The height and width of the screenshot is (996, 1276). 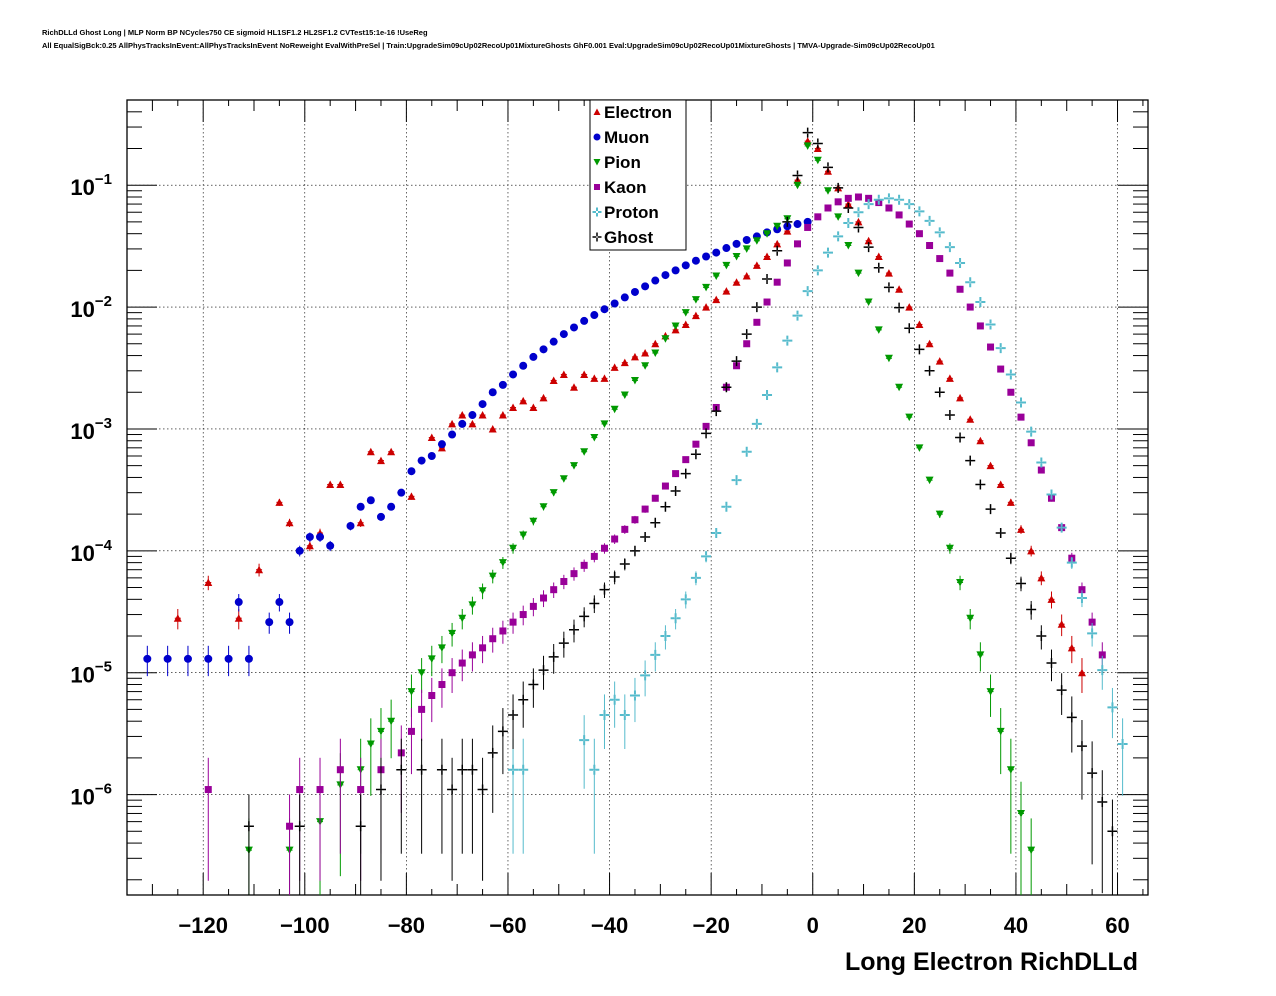 I want to click on legend: Electron Muon Pion Kaon Proton Ghost, so click(x=638, y=175).